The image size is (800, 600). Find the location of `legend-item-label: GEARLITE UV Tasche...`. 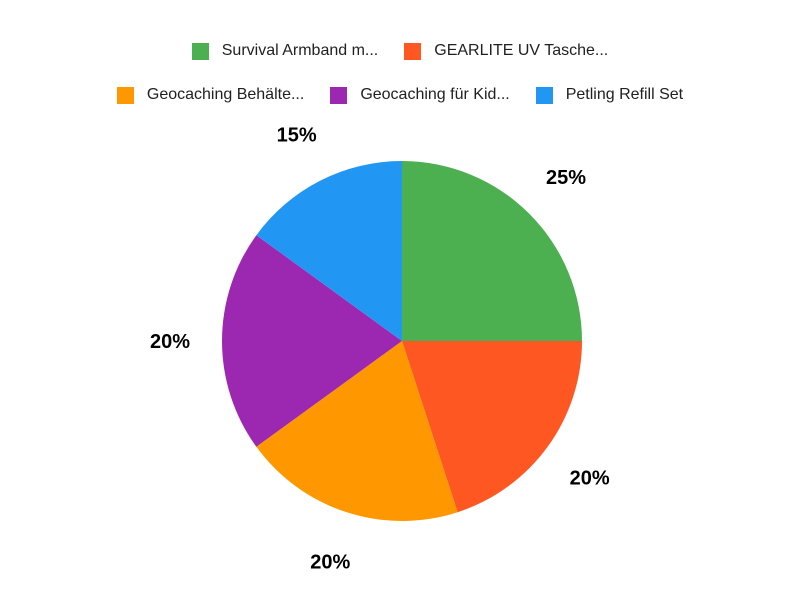

legend-item-label: GEARLITE UV Tasche... is located at coordinates (521, 50).